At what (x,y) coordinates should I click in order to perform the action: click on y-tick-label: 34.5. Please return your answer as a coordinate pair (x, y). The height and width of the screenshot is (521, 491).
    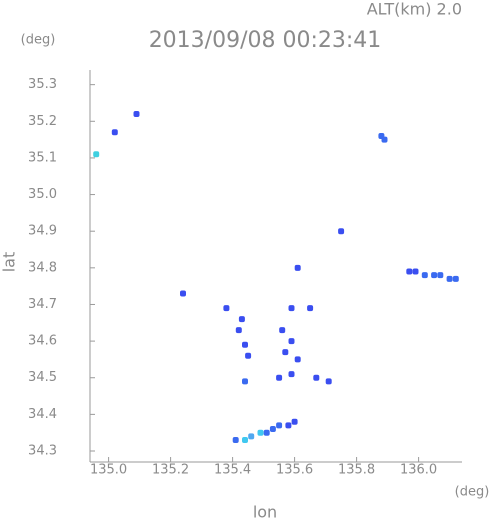
    Looking at the image, I should click on (42, 377).